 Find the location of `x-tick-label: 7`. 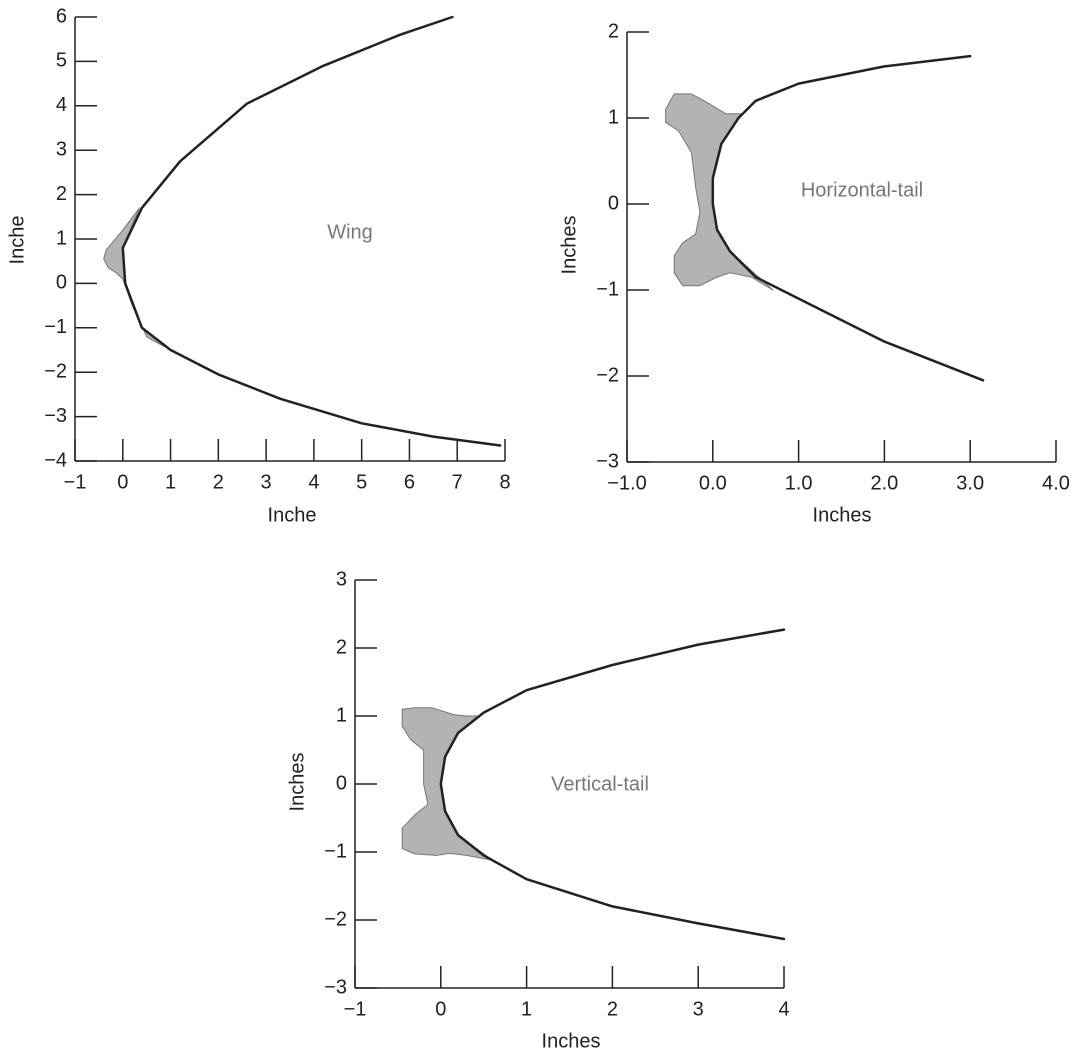

x-tick-label: 7 is located at coordinates (457, 482).